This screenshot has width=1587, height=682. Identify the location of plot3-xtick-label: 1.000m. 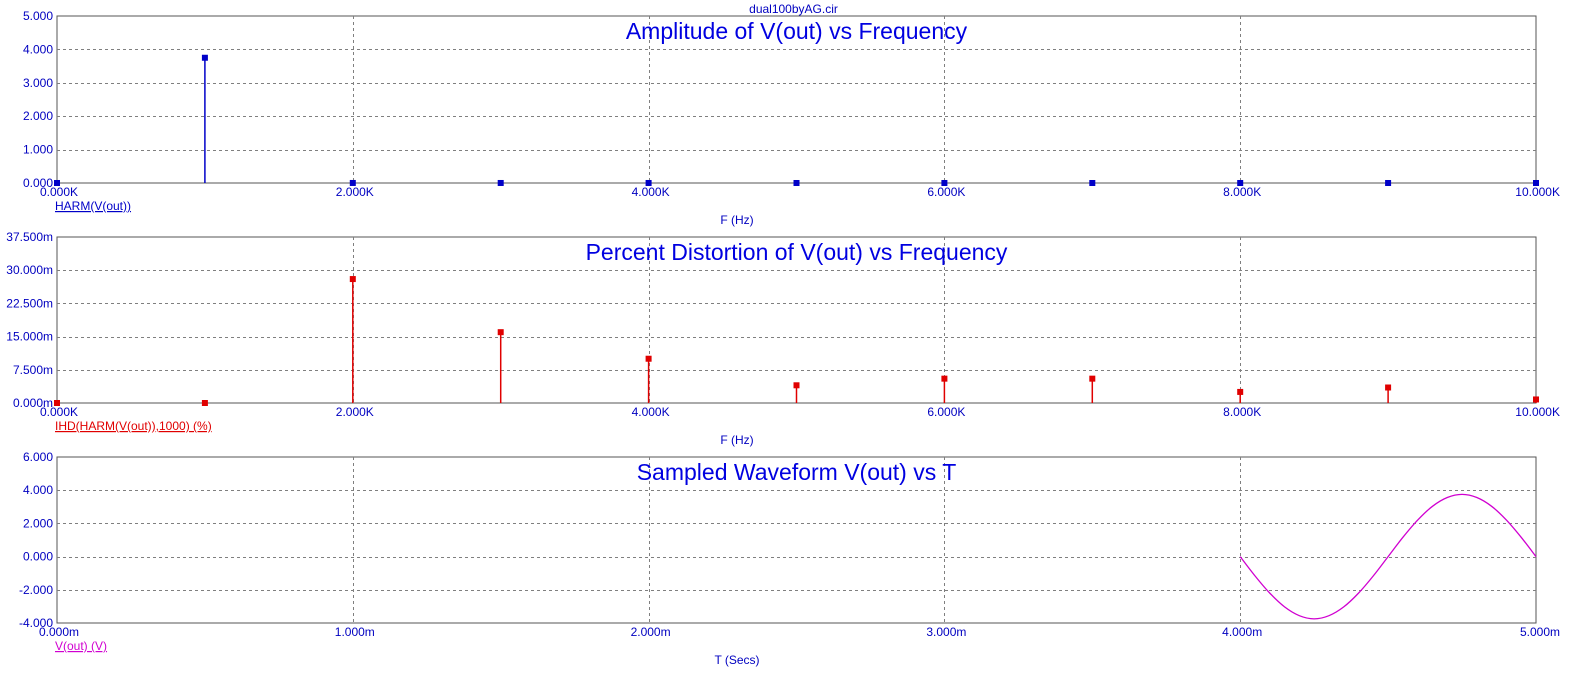
(355, 632).